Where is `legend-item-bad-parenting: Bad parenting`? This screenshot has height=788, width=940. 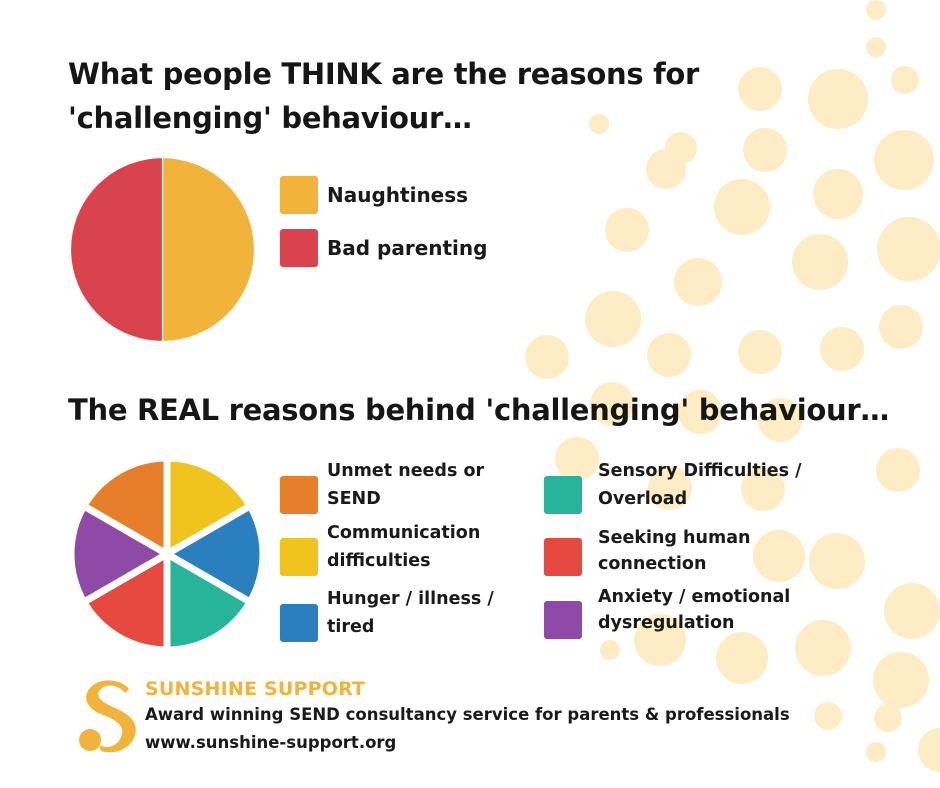 legend-item-bad-parenting: Bad parenting is located at coordinates (383, 248).